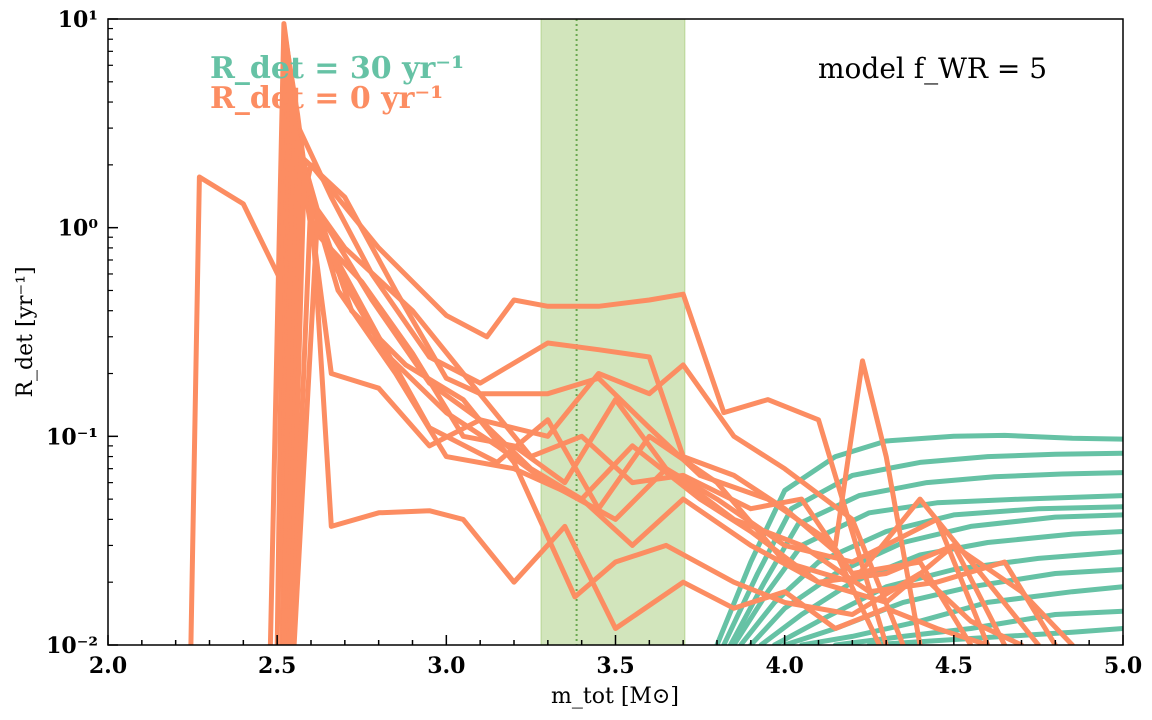 The height and width of the screenshot is (720, 1152). I want to click on y-axis: 10⁻² 10⁻¹ 10⁰ 10¹, so click(82, 333).